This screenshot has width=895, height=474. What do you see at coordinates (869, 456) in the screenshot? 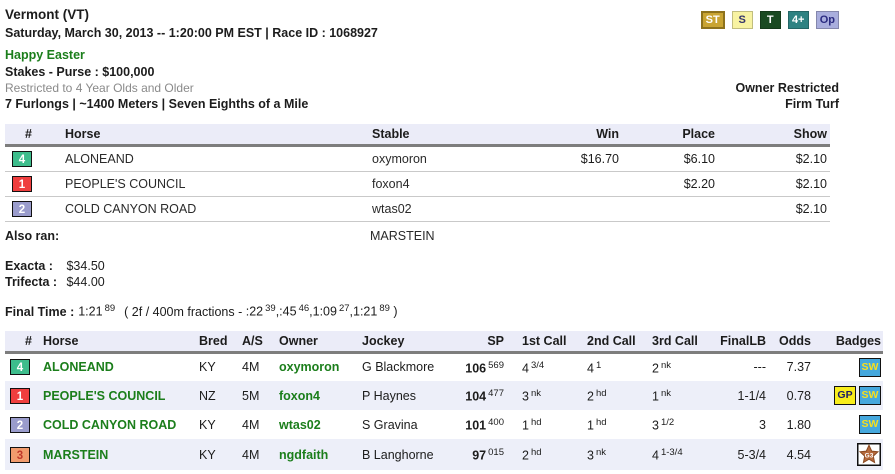
I see `grade-label: G3` at bounding box center [869, 456].